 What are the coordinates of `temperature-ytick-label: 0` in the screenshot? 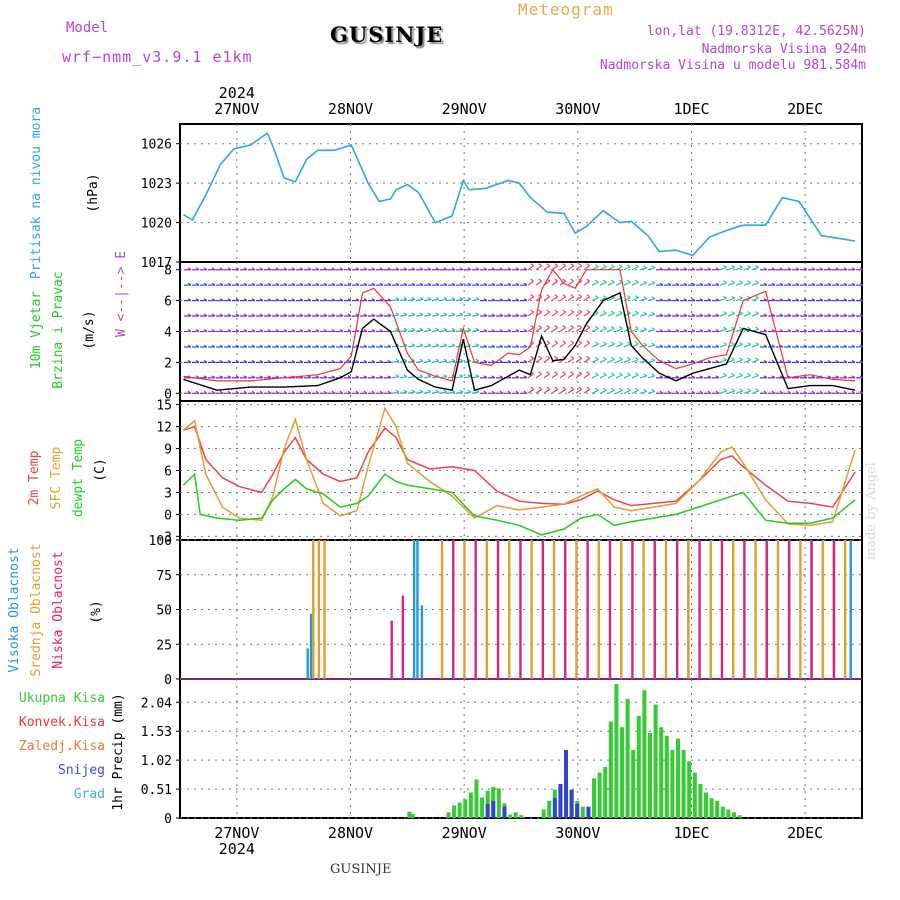 It's located at (168, 515).